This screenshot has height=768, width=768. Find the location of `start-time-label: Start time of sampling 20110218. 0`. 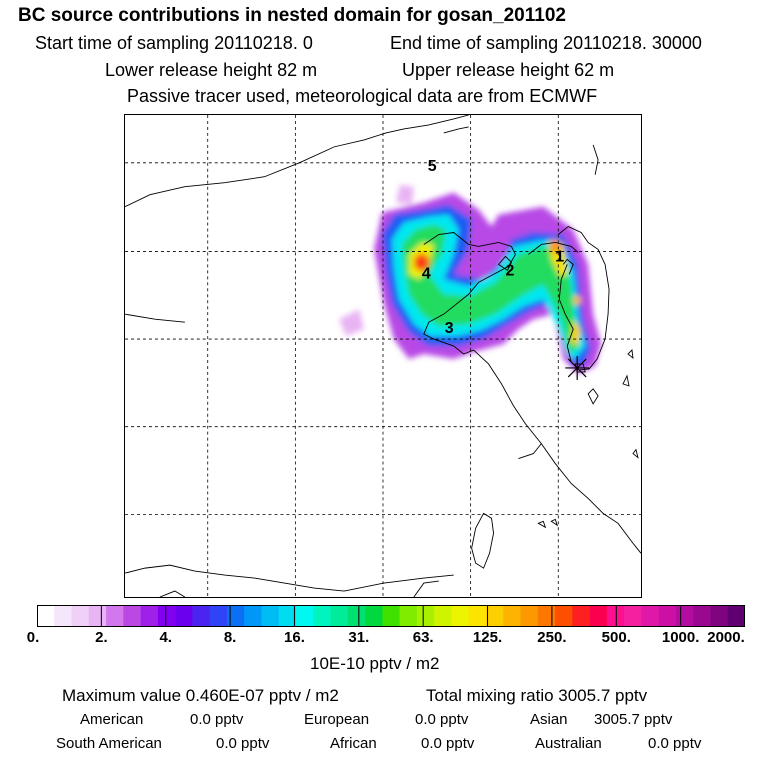

start-time-label: Start time of sampling 20110218. 0 is located at coordinates (174, 43).